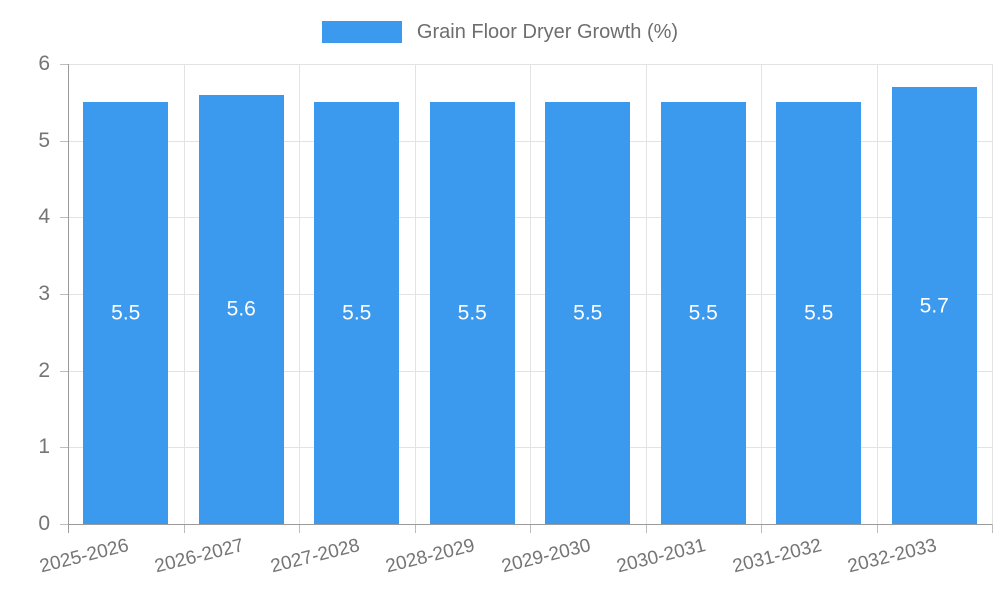 The height and width of the screenshot is (600, 1000). Describe the element at coordinates (199, 556) in the screenshot. I see `x-axis-tick-label: 2026-2027` at that location.